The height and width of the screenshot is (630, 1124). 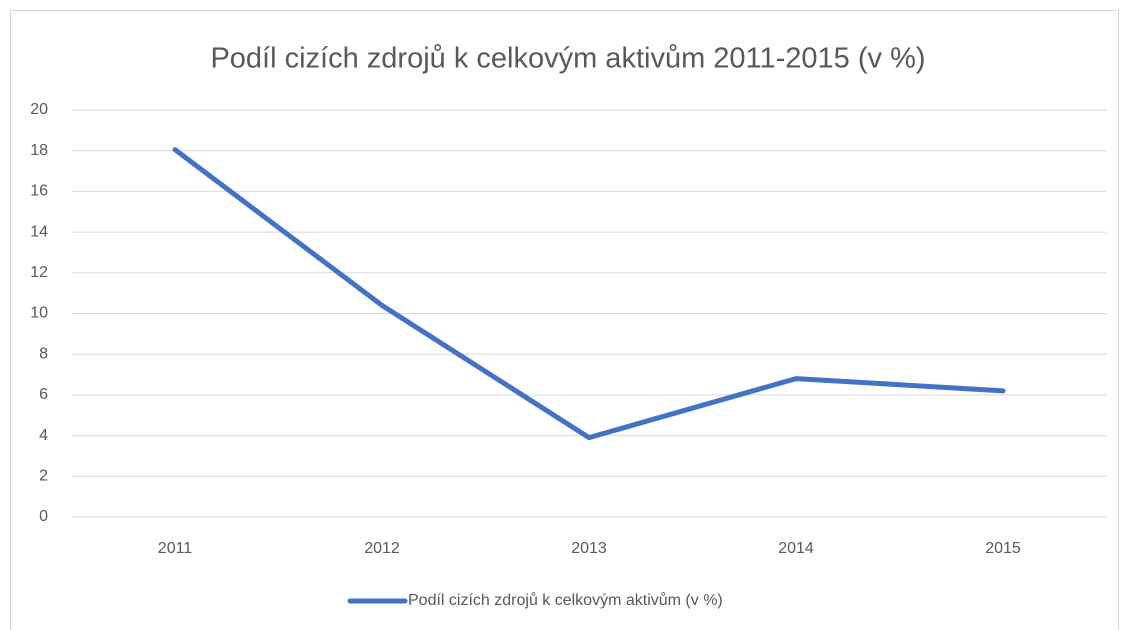 What do you see at coordinates (175, 548) in the screenshot?
I see `x-tick-label: 2011` at bounding box center [175, 548].